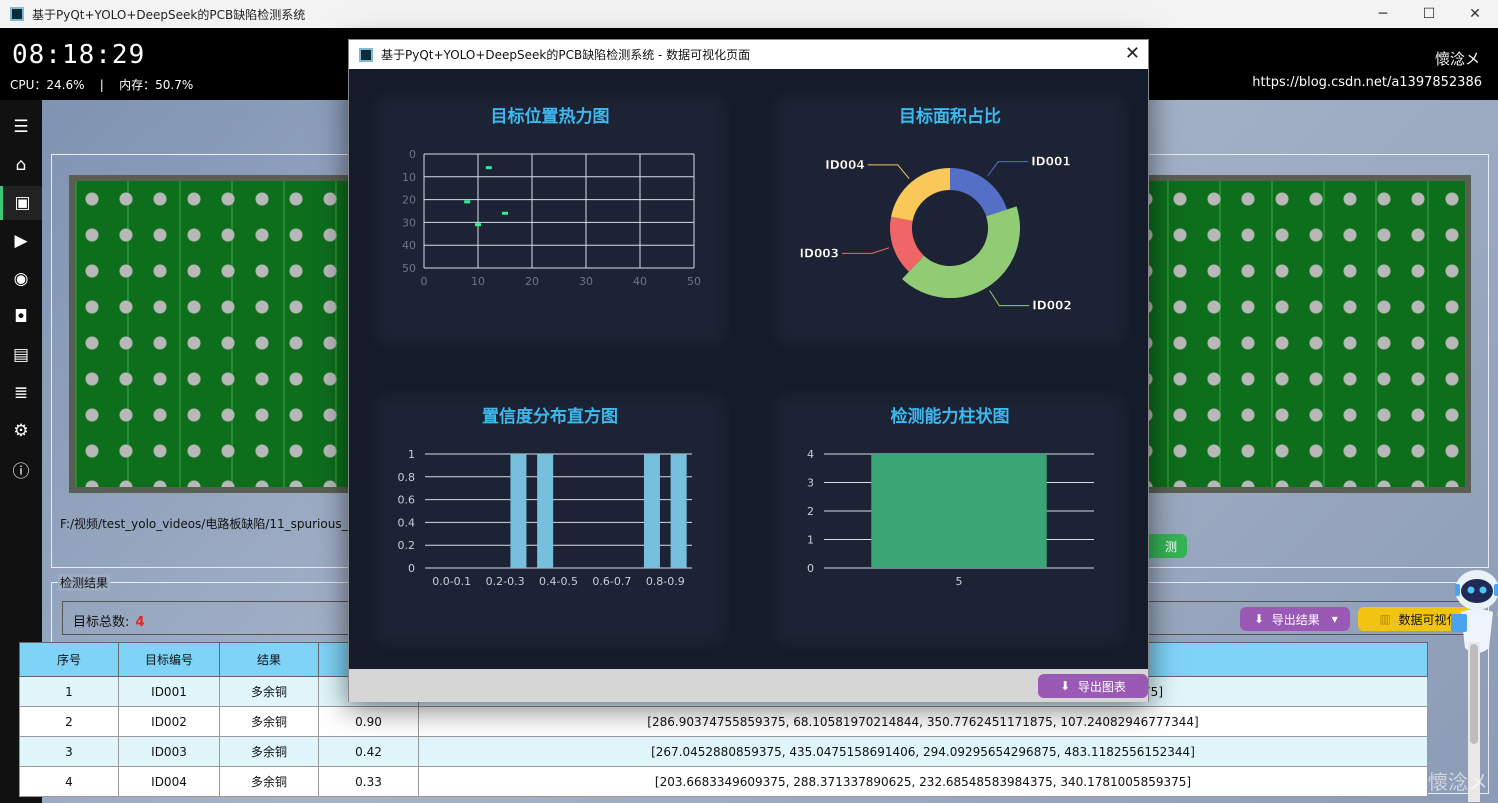  Describe the element at coordinates (21, 127) in the screenshot. I see `menu-icon: ☰` at that location.